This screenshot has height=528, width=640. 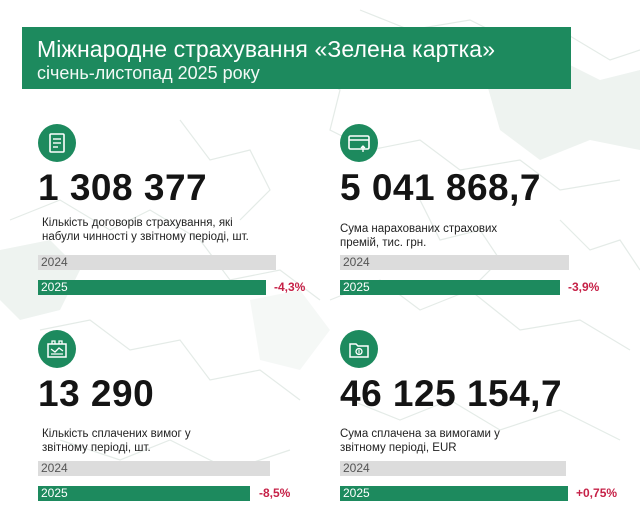 I want to click on change-percent: -3,9%, so click(x=584, y=287).